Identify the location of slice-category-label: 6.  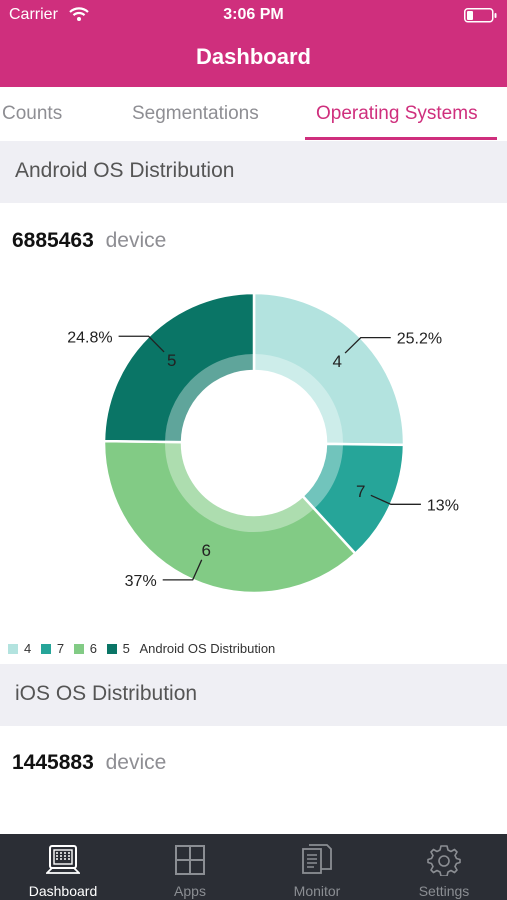
(205, 550).